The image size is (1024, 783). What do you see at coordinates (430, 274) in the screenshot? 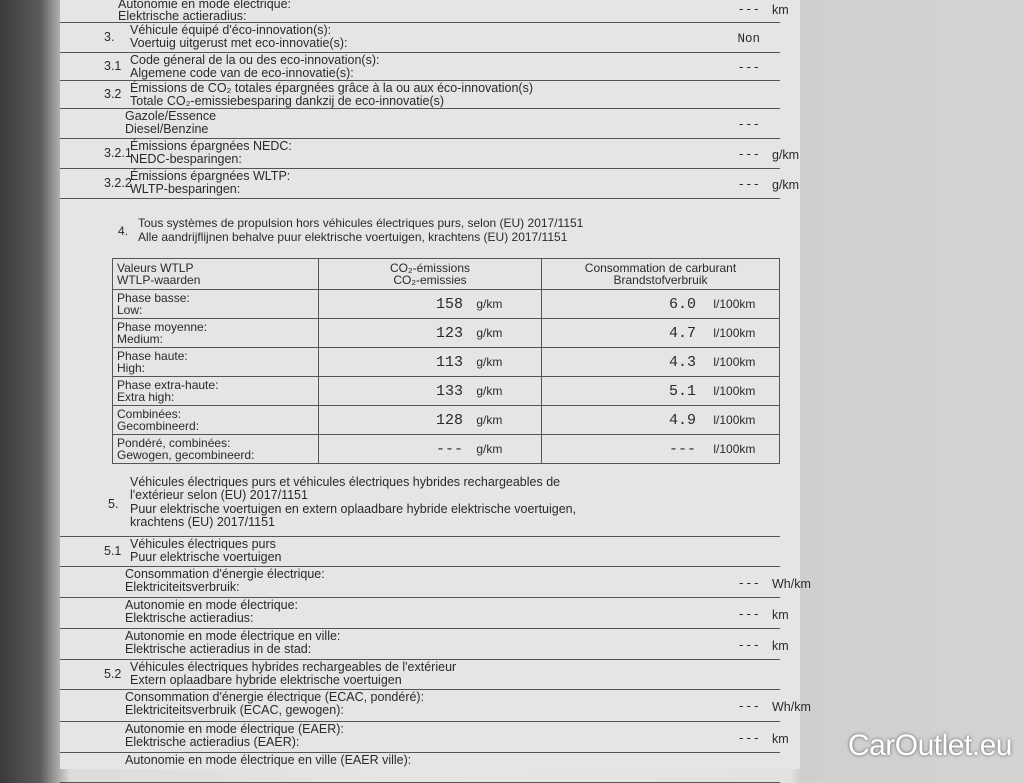
I see `header-co2: CO₂-émissions CO₂-emissies` at bounding box center [430, 274].